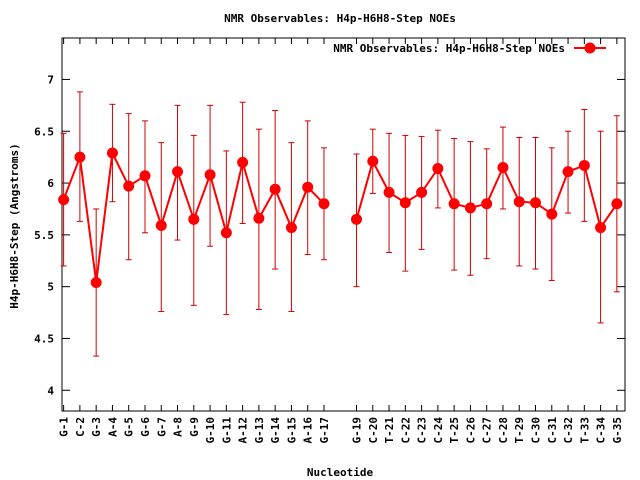 The image size is (640, 480). Describe the element at coordinates (145, 427) in the screenshot. I see `x-tick-label: G-6` at that location.